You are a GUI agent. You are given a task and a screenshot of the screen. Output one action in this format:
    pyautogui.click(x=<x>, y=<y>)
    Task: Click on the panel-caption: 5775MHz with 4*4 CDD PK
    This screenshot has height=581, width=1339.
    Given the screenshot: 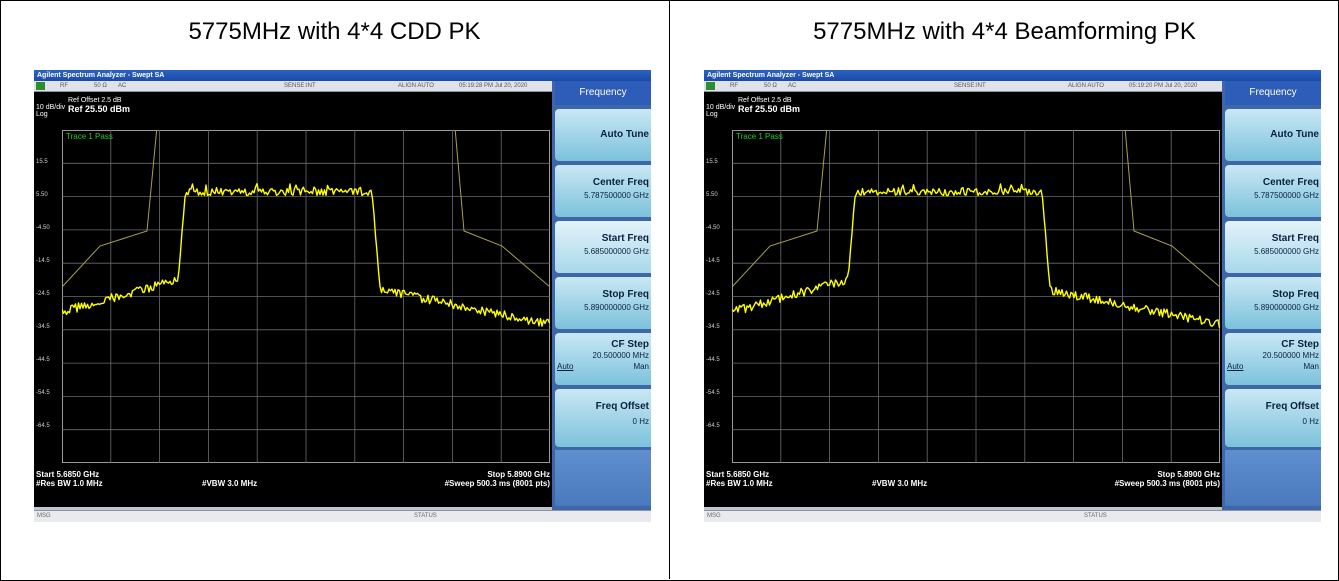 What is the action you would take?
    pyautogui.click(x=334, y=31)
    